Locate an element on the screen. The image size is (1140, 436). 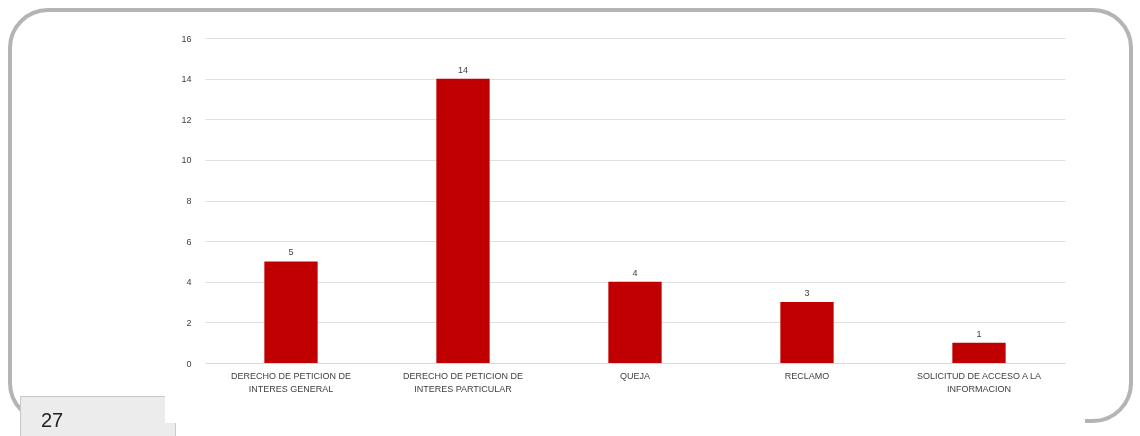
y-tick-label: 6 is located at coordinates (189, 241).